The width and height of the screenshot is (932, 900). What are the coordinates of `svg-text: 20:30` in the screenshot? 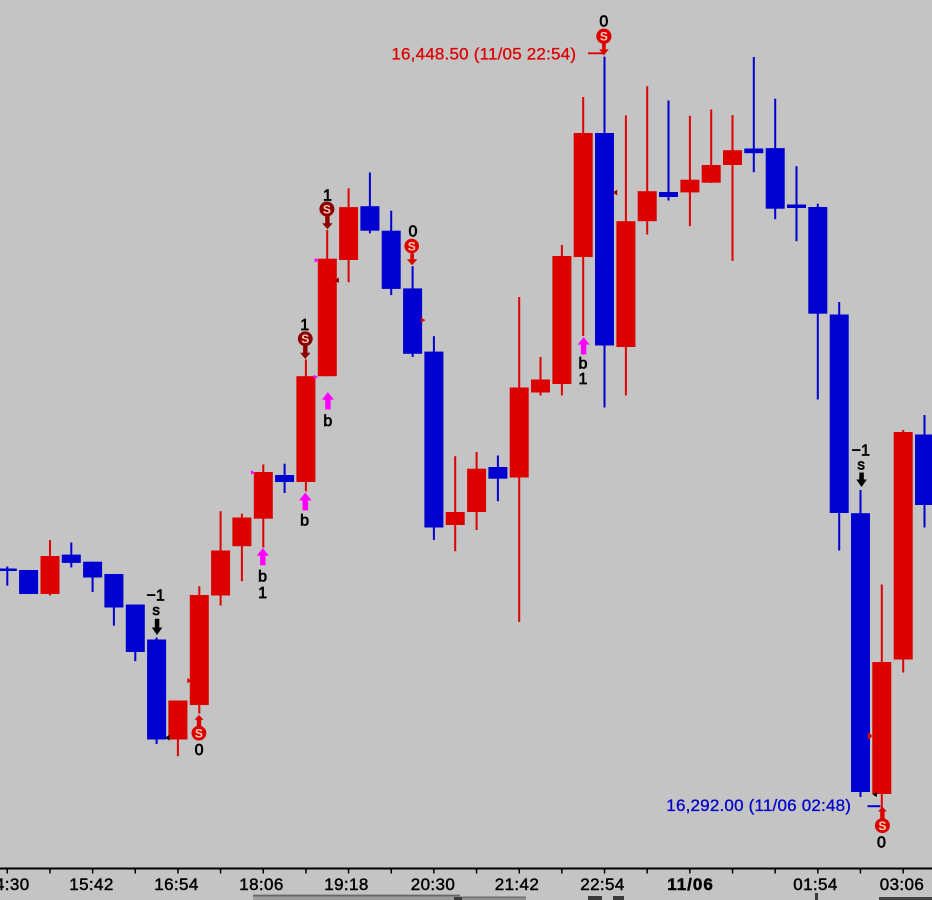 It's located at (433, 884).